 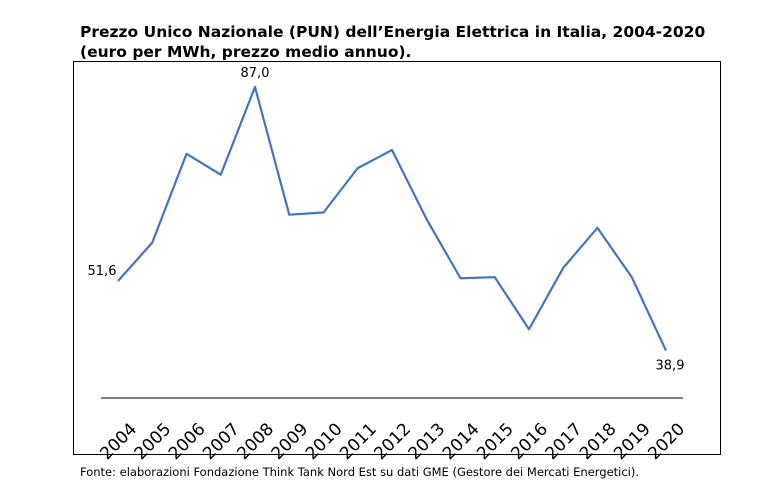 What do you see at coordinates (153, 441) in the screenshot?
I see `x-tick-label: 2005` at bounding box center [153, 441].